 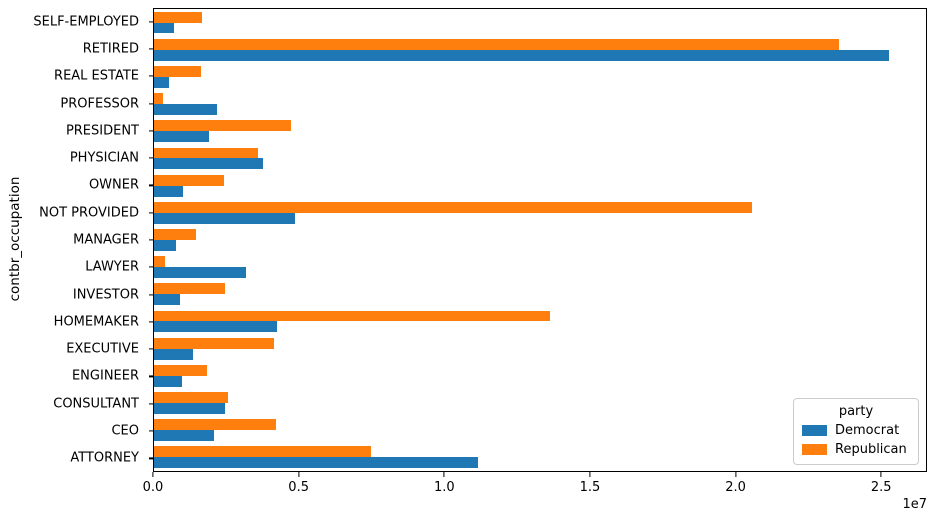 What do you see at coordinates (539, 474) in the screenshot?
I see `x-axis-ticks` at bounding box center [539, 474].